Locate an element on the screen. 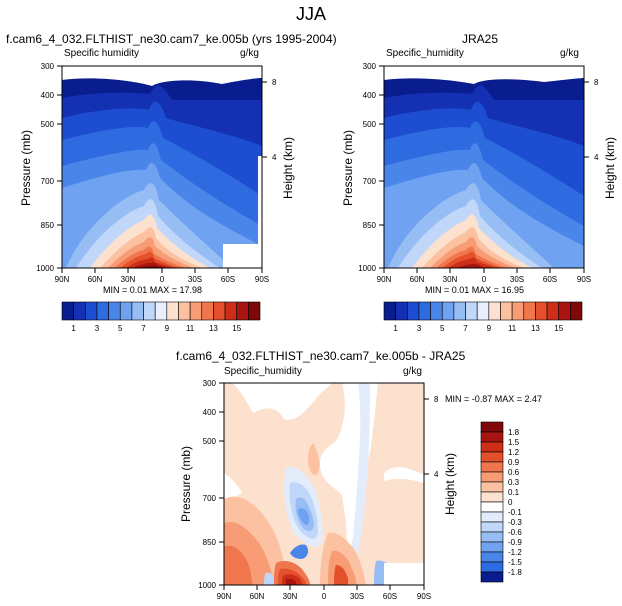 The width and height of the screenshot is (622, 606). figure-title: JJA is located at coordinates (310, 14).